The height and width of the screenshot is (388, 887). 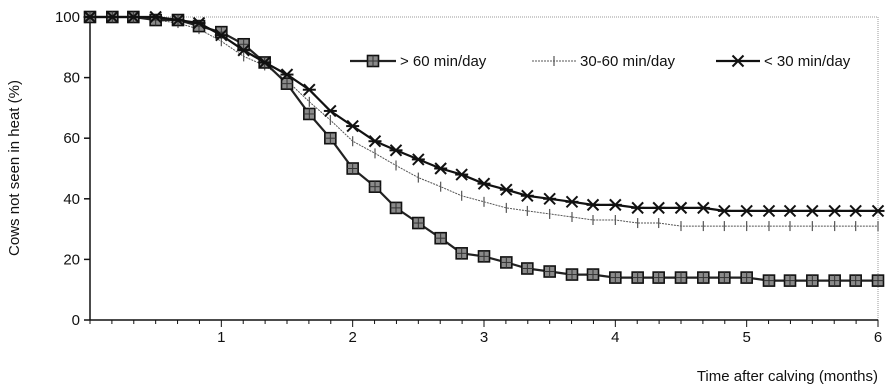 I want to click on x-tick-label: 1, so click(x=221, y=337).